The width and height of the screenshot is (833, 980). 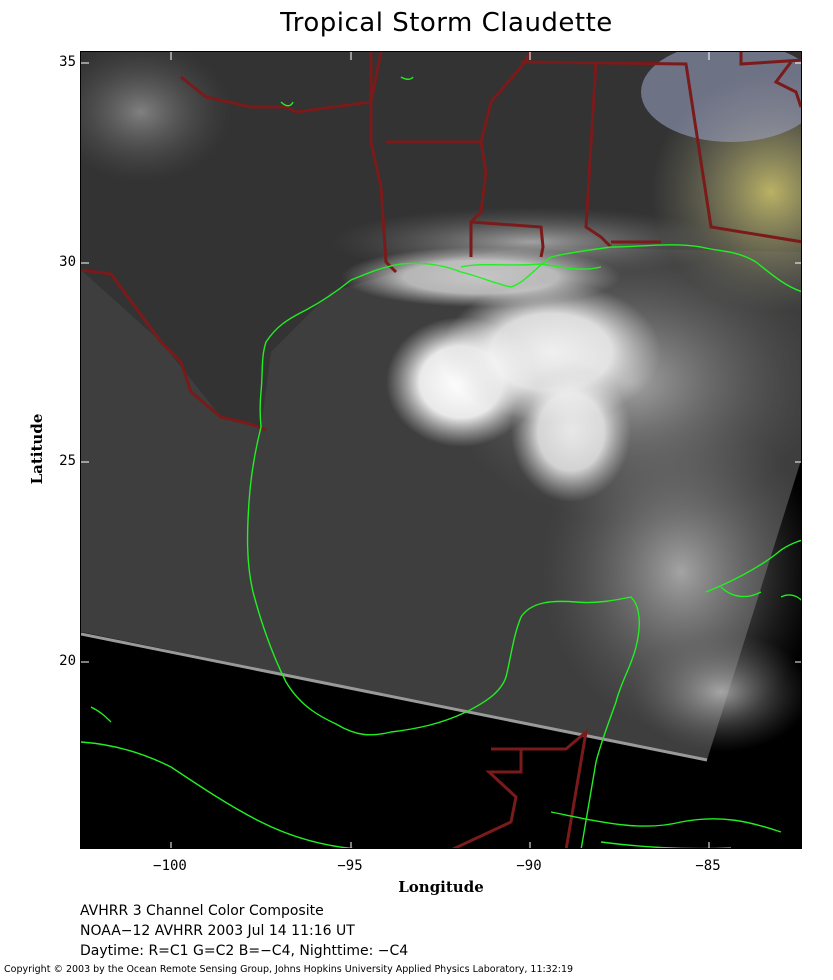 I want to click on caption-line: AVHRR 3 Channel Color Composite, so click(x=202, y=911).